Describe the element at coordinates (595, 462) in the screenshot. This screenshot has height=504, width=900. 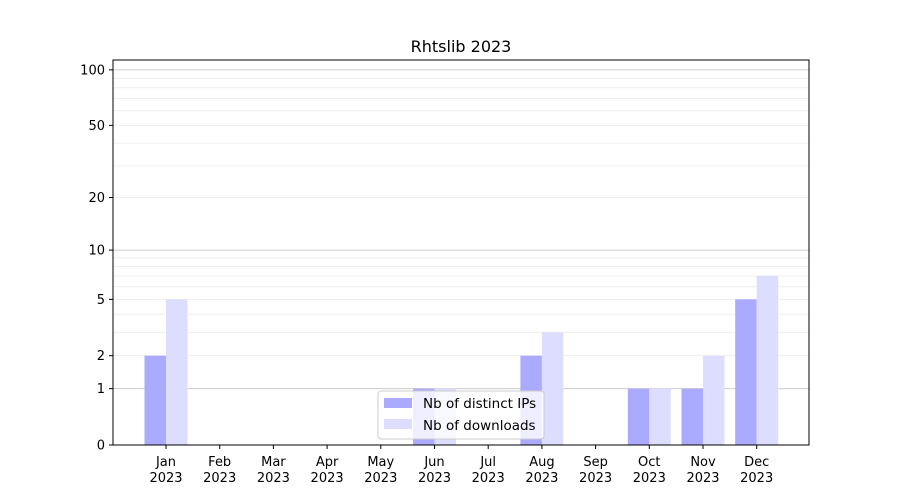
I see `x-tick-label-month: Sep` at that location.